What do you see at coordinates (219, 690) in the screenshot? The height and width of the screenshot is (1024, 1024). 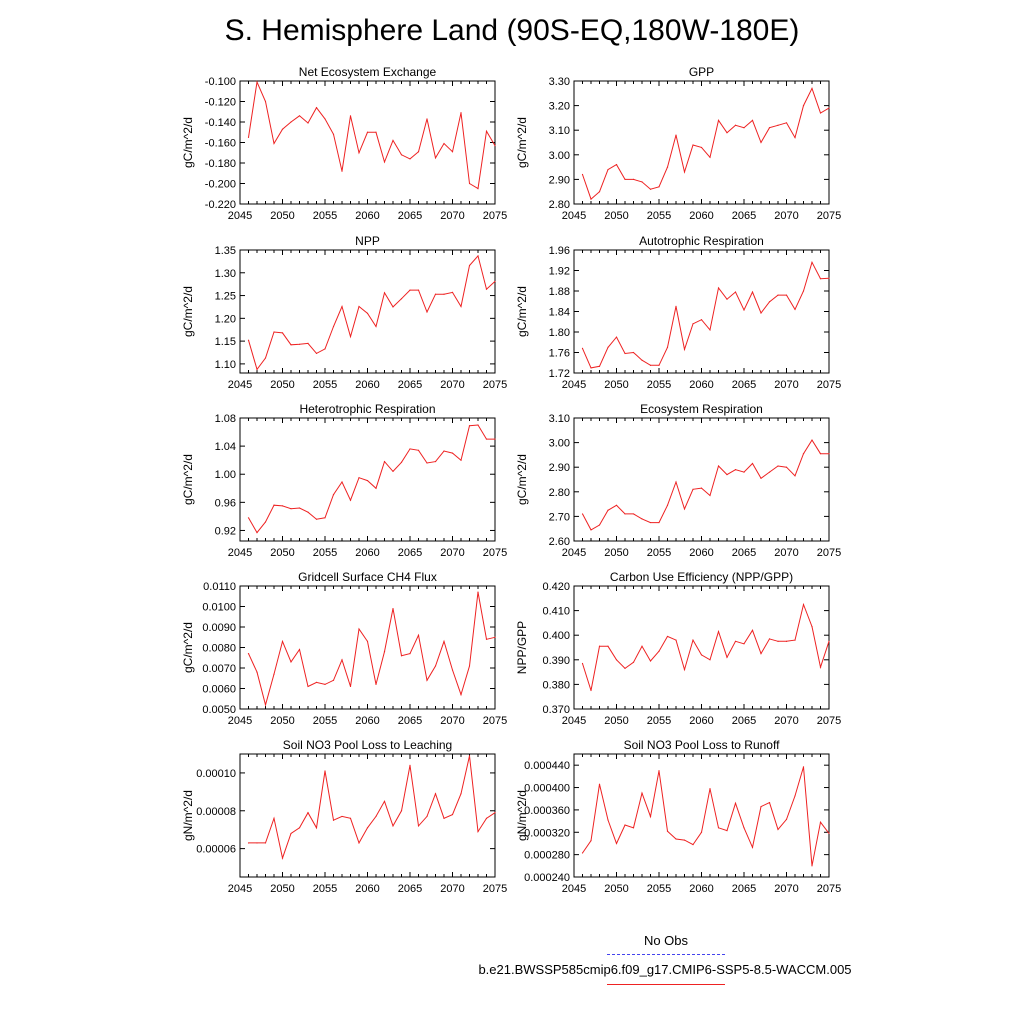 I see `y-tick-label: 0.0060` at bounding box center [219, 690].